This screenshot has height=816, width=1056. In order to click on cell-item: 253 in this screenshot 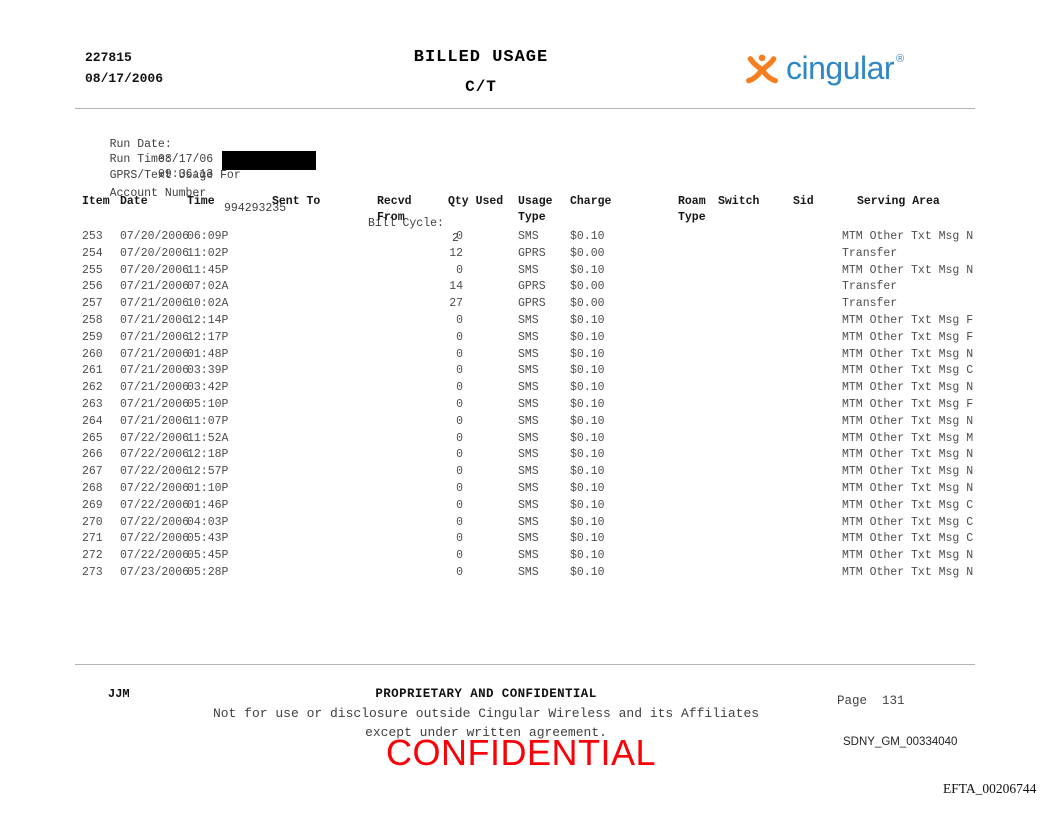, I will do `click(92, 236)`.